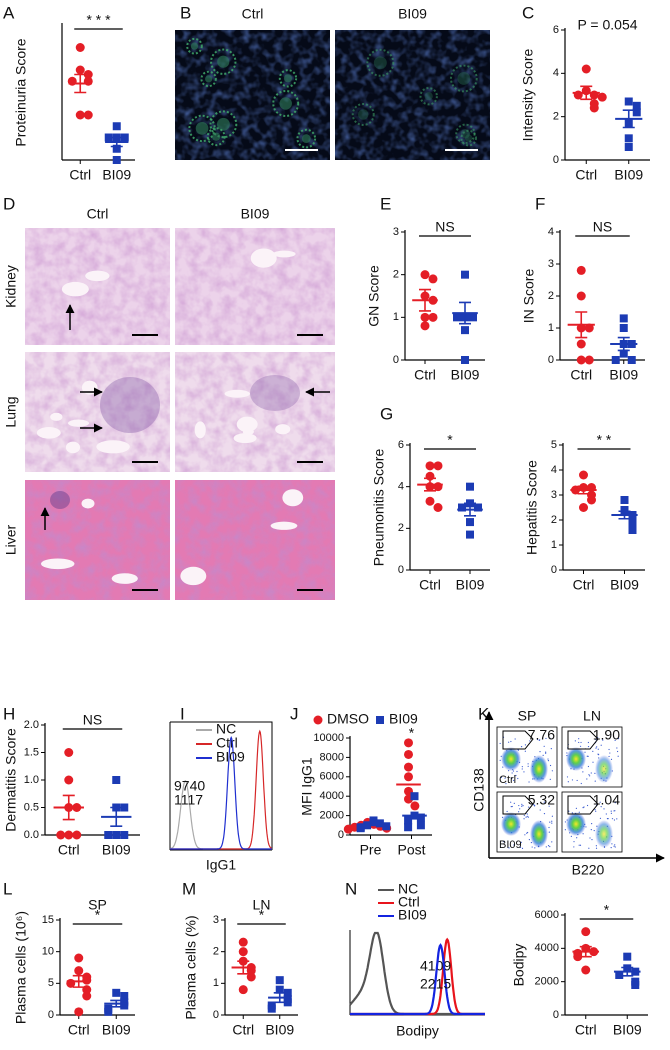 This screenshot has width=670, height=1050. What do you see at coordinates (396, 232) in the screenshot?
I see `y-tick-label: 3` at bounding box center [396, 232].